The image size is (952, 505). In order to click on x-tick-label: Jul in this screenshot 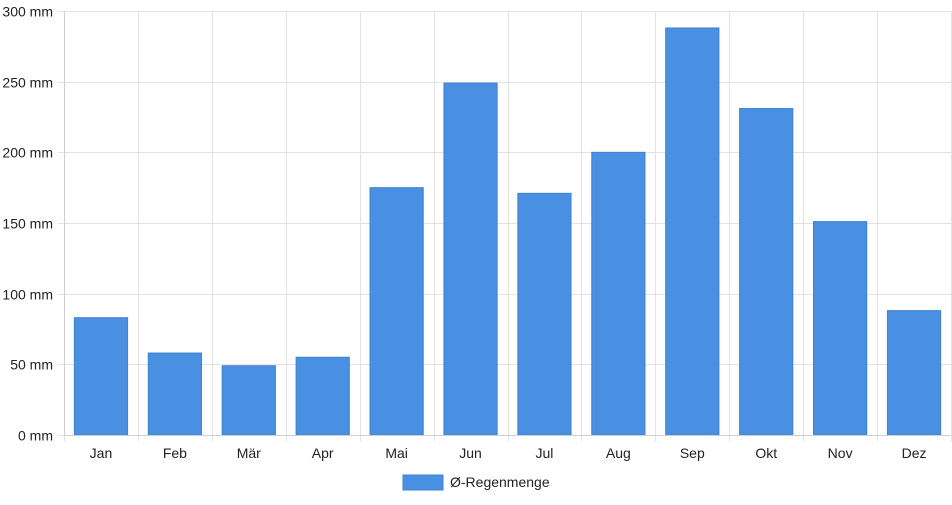, I will do `click(545, 453)`.